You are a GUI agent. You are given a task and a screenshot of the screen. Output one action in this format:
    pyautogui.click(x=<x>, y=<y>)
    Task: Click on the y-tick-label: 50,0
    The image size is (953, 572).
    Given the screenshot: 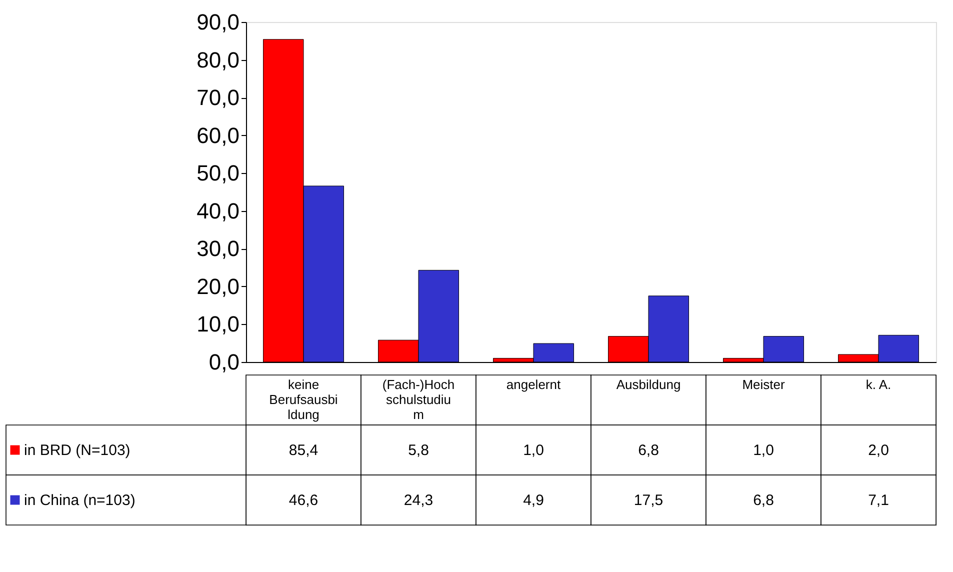 What is the action you would take?
    pyautogui.click(x=218, y=173)
    